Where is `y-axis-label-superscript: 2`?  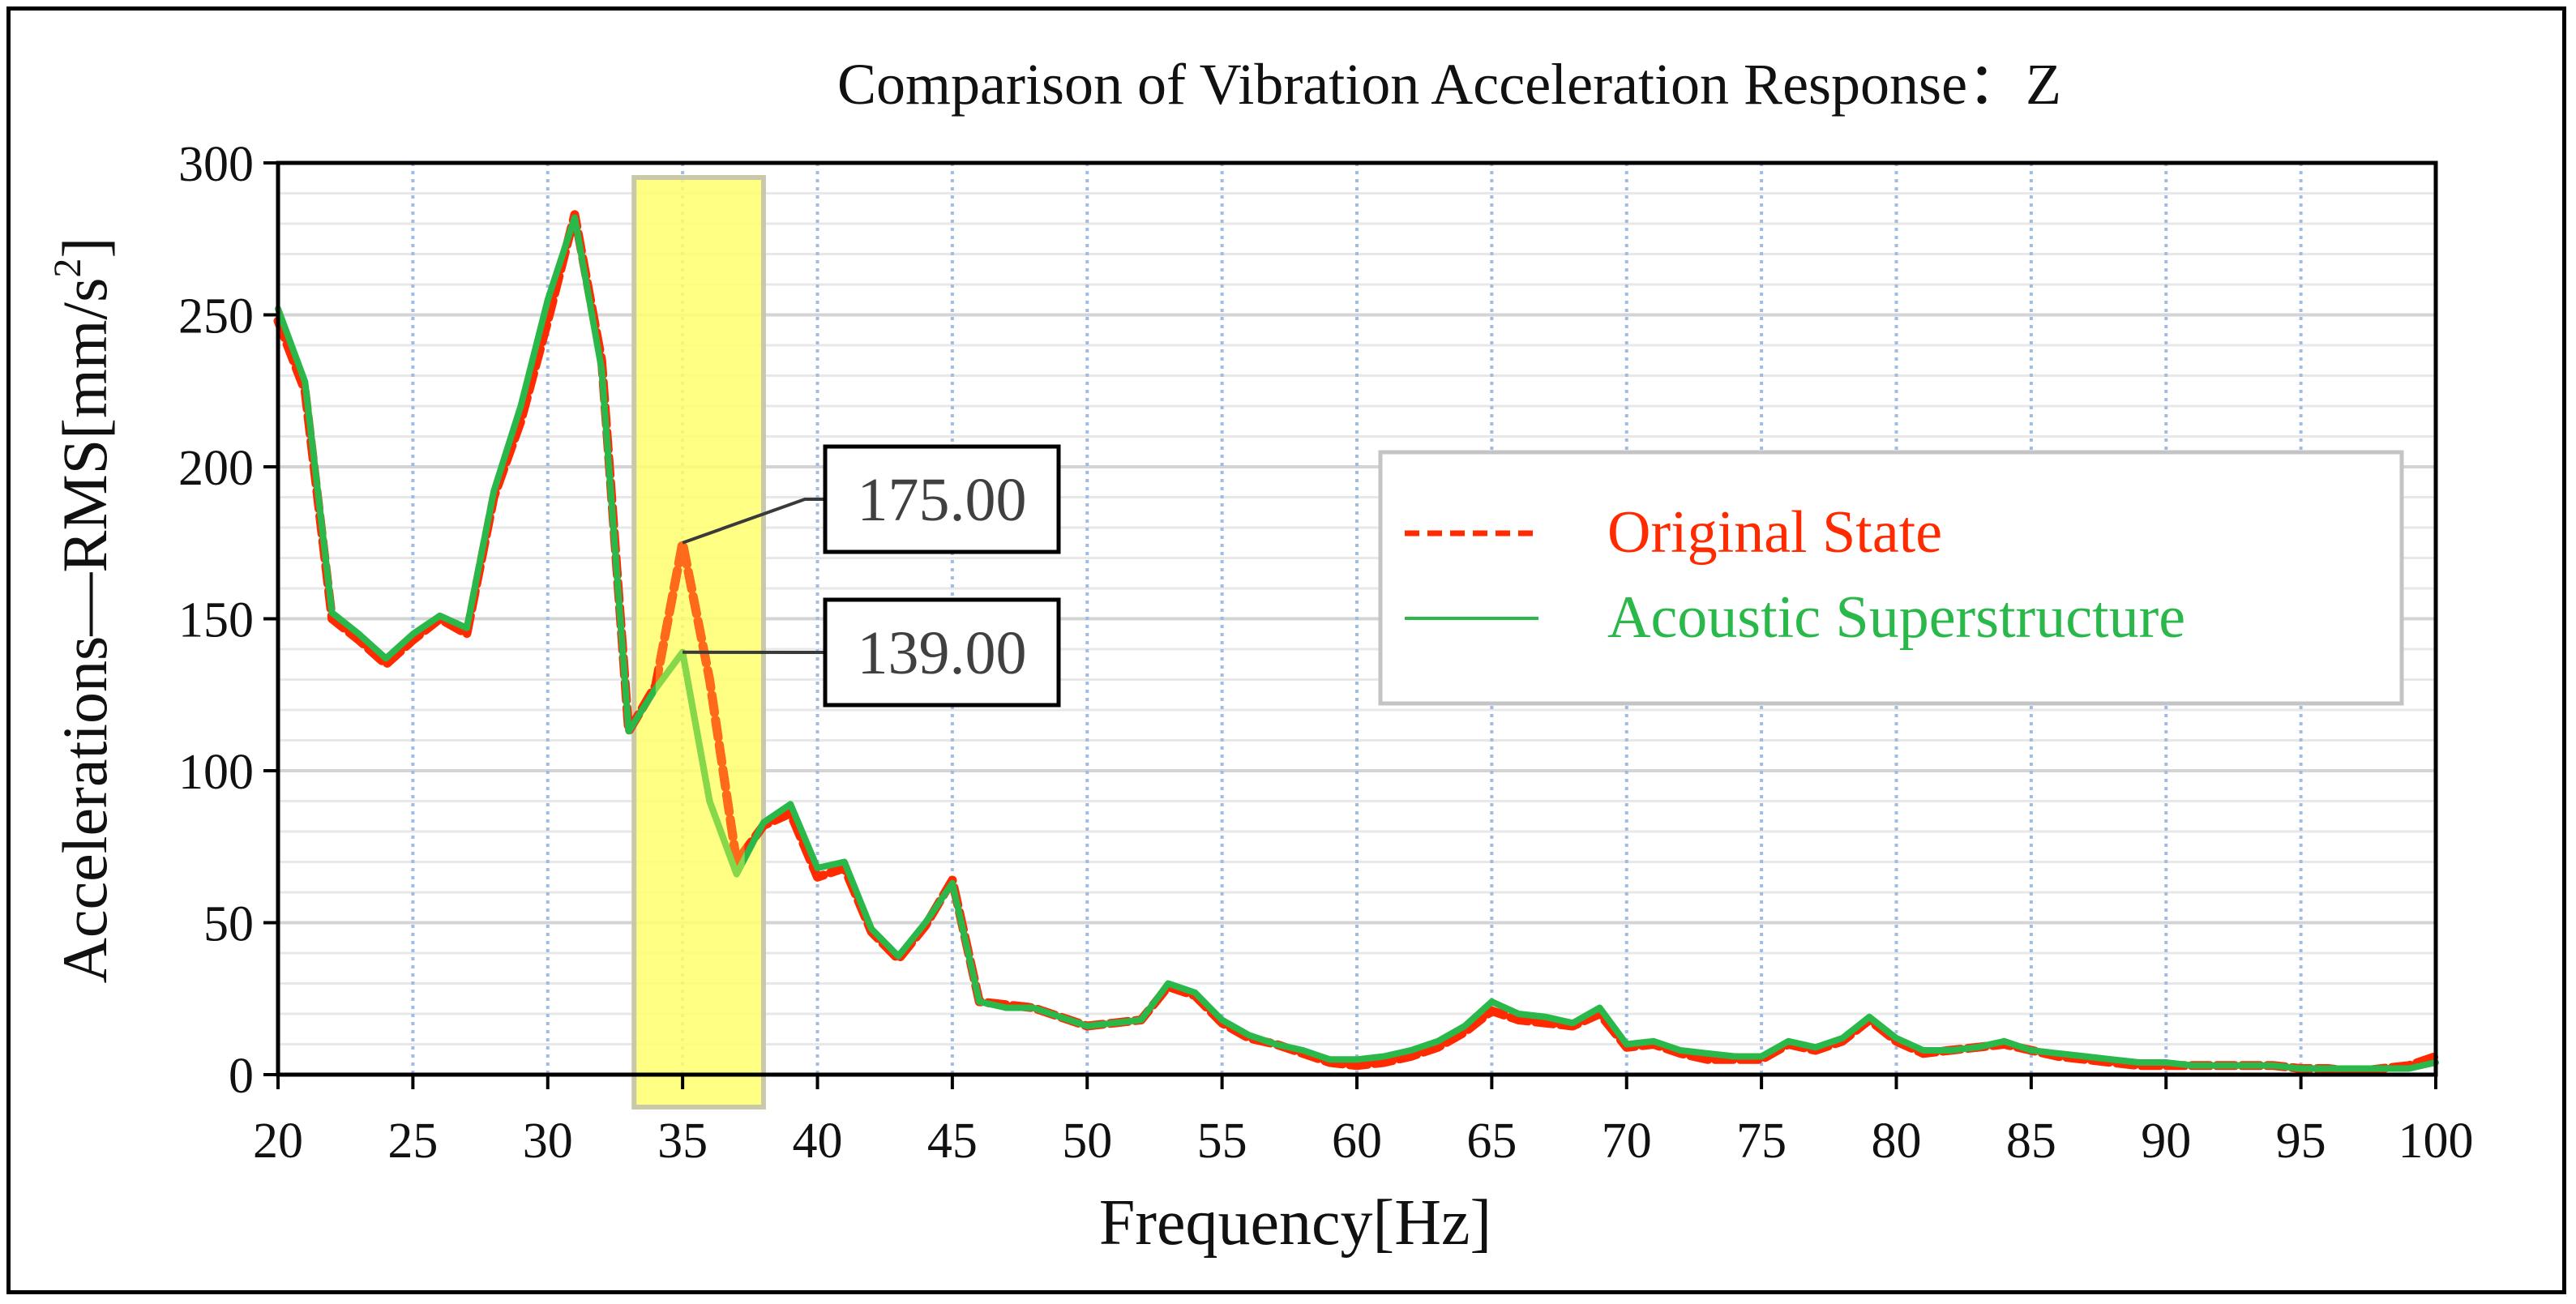 y-axis-label-superscript: 2 is located at coordinates (67, 268).